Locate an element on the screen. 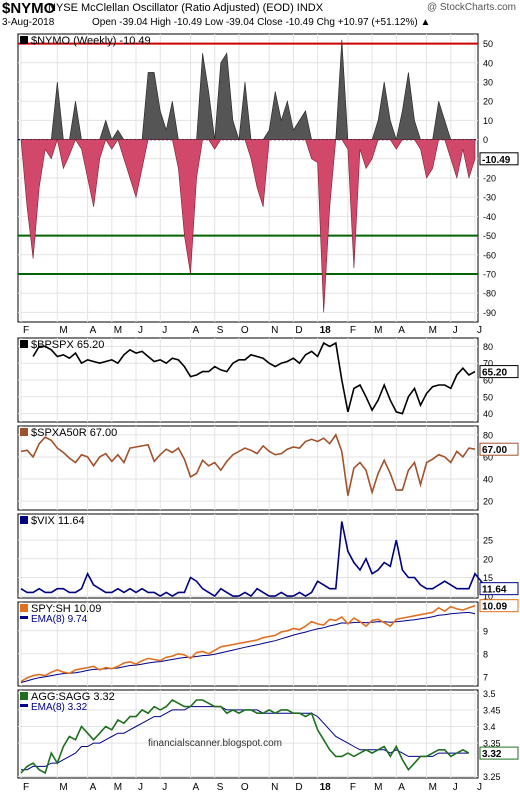 The width and height of the screenshot is (520, 795). last-value-label-nymo: -10.49 is located at coordinates (496, 160).